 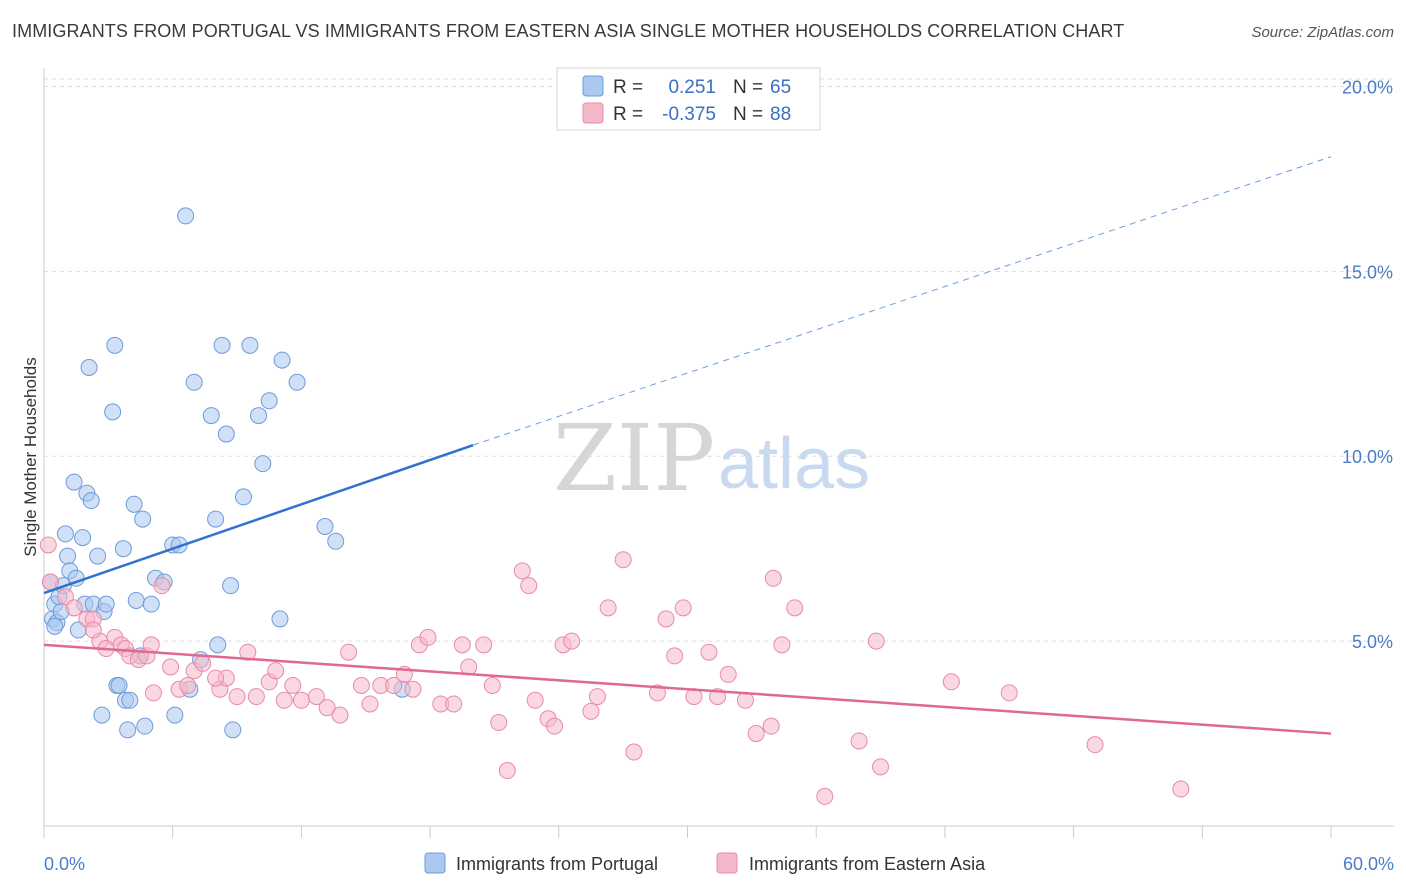 I want to click on stats-box: R = 0.251 N = 65 R = -0.375 N = 88, so click(x=688, y=99).